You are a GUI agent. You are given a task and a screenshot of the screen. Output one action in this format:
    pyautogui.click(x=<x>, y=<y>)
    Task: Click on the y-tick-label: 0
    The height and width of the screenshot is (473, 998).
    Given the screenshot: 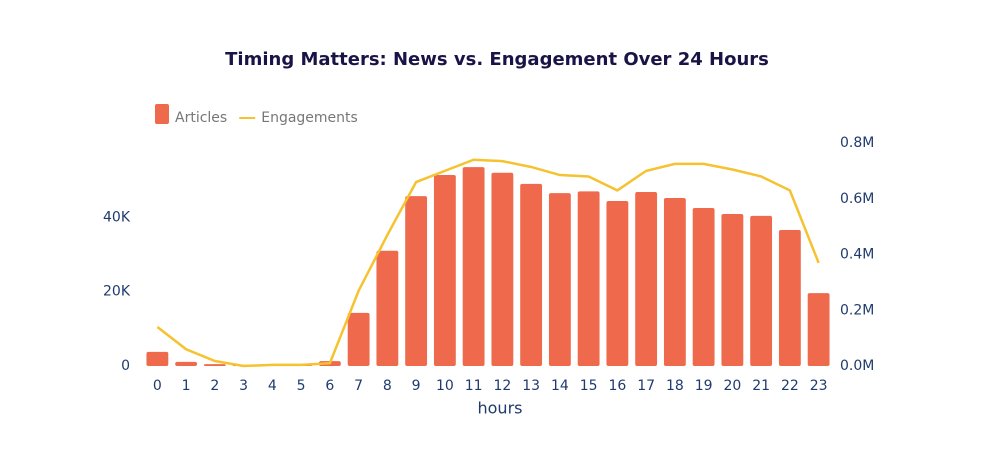 What is the action you would take?
    pyautogui.click(x=125, y=366)
    